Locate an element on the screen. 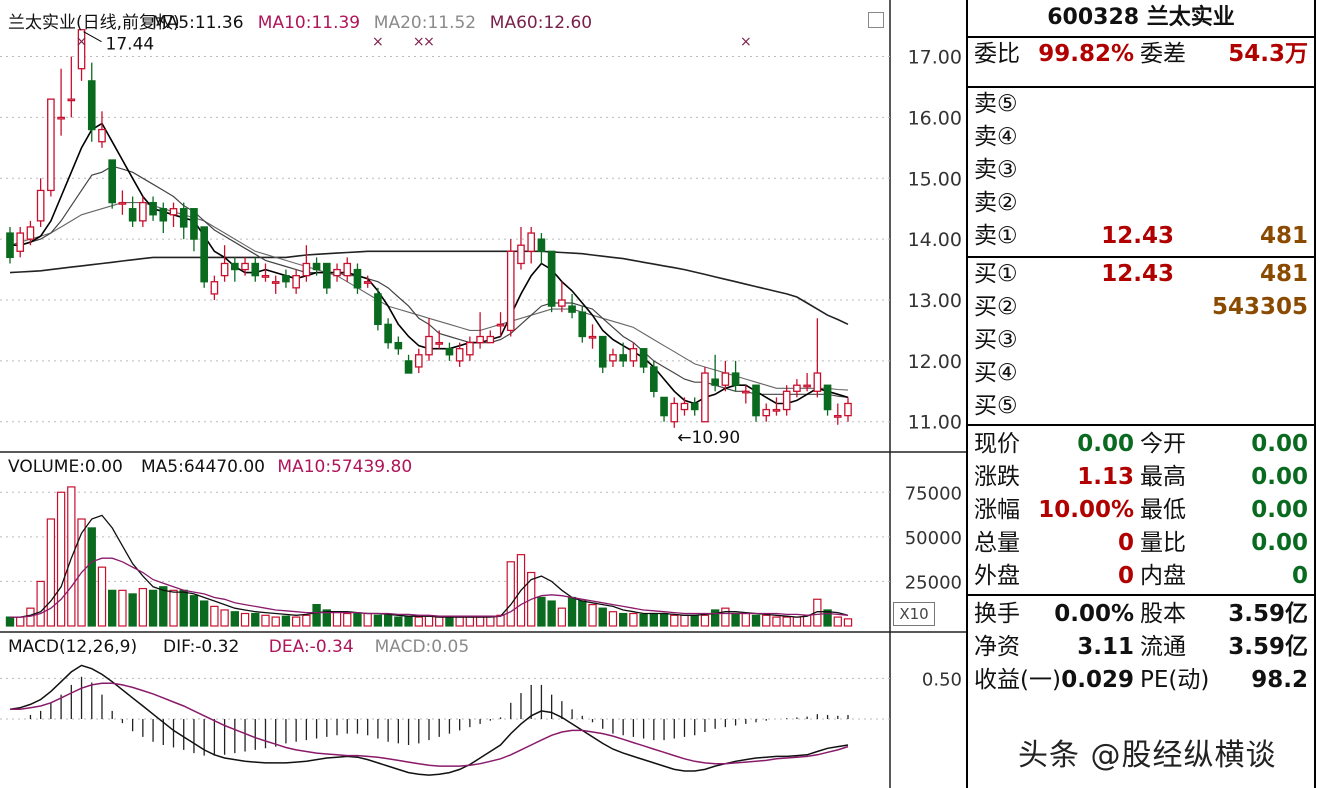 Image resolution: width=1320 pixels, height=788 pixels. quote-label: 卖③ is located at coordinates (996, 170).